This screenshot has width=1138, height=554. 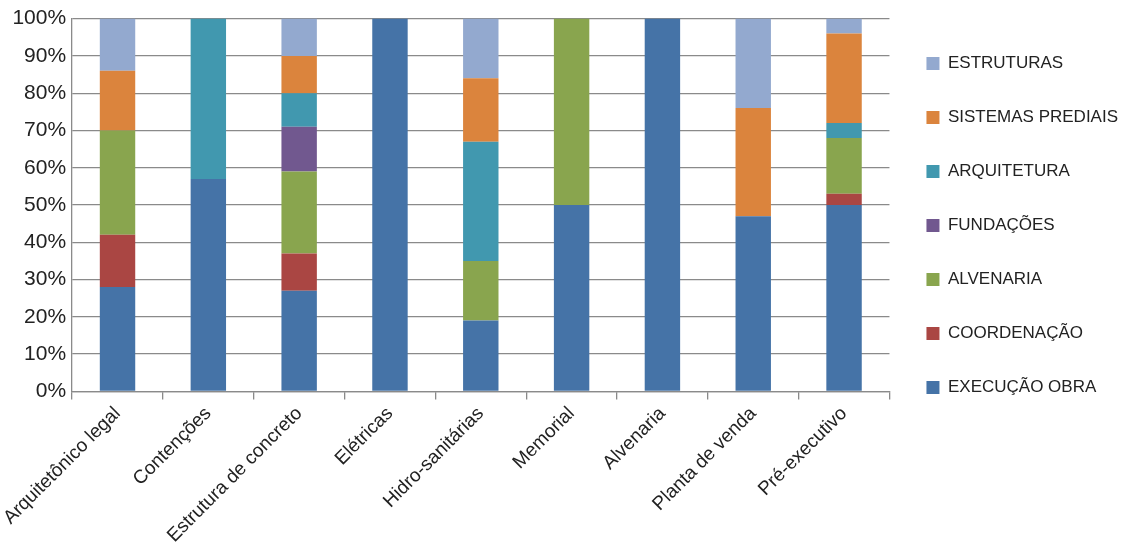 What do you see at coordinates (1022, 387) in the screenshot?
I see `legend-label: EXECUÇÃO OBRA` at bounding box center [1022, 387].